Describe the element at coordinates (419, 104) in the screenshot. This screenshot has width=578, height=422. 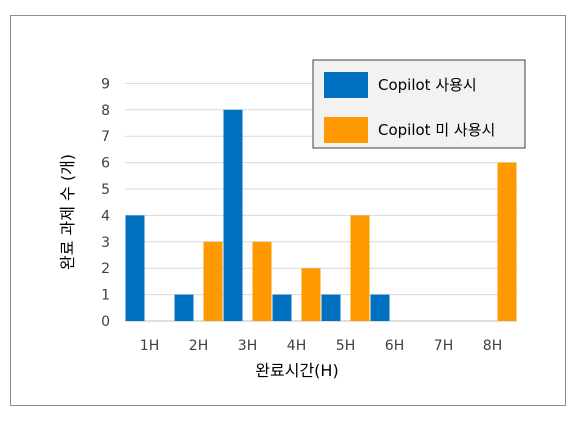
I see `legend: Copilot 사용시 Copilot 미 사용시` at that location.